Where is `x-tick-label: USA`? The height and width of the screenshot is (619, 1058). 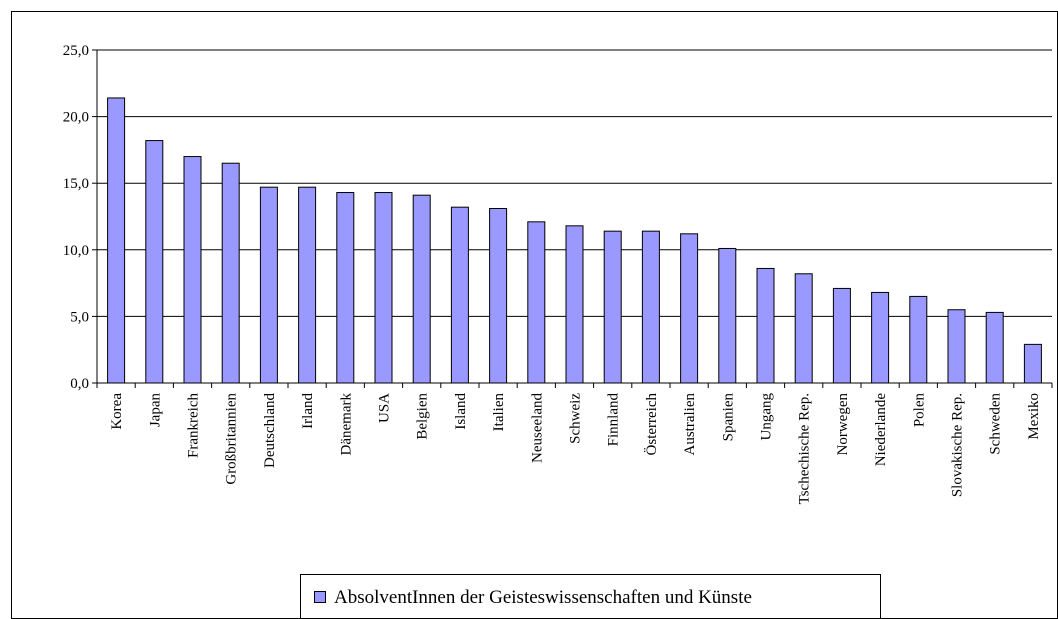 x-tick-label: USA is located at coordinates (385, 408).